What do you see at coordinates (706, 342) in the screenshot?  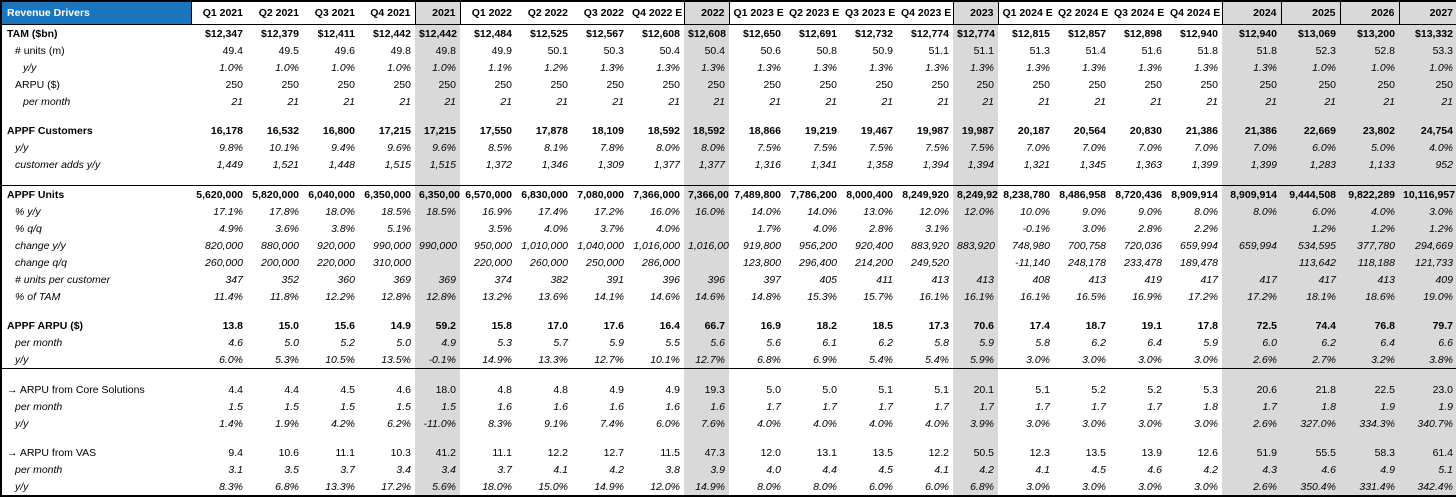 I see `cell: 5.6` at bounding box center [706, 342].